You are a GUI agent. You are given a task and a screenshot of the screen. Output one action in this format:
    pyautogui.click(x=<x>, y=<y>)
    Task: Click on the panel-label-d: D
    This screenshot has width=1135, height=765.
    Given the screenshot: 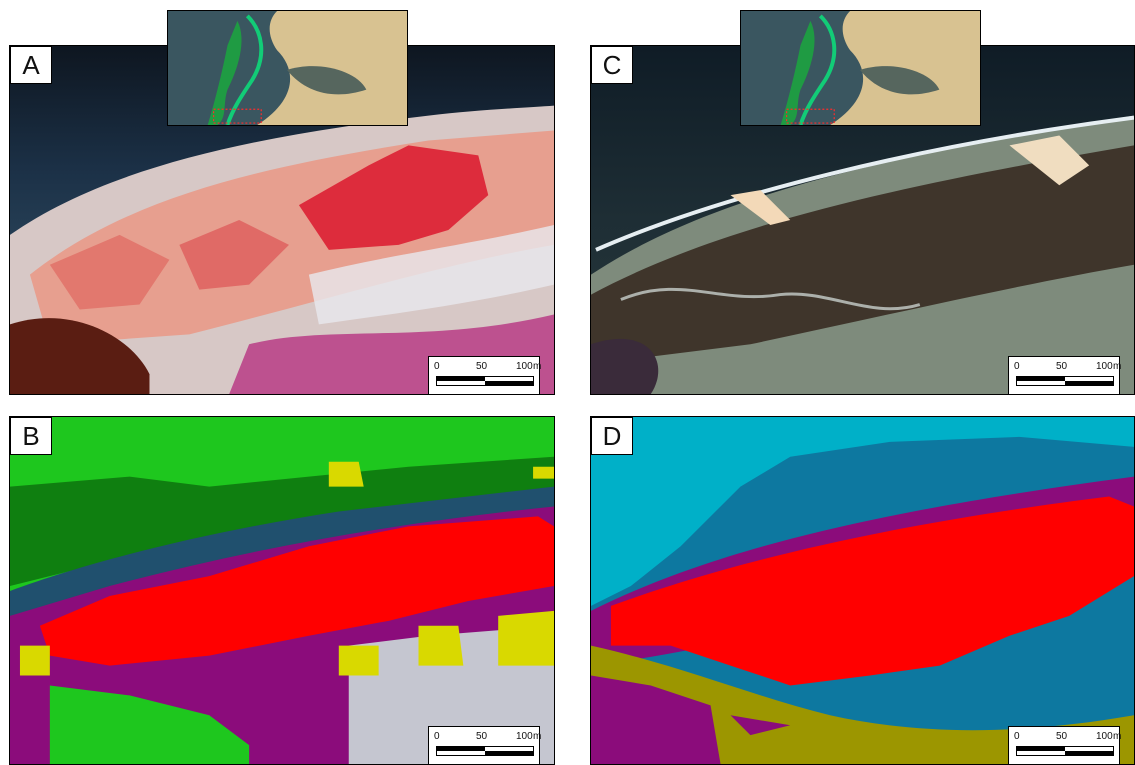 What is the action you would take?
    pyautogui.click(x=612, y=436)
    